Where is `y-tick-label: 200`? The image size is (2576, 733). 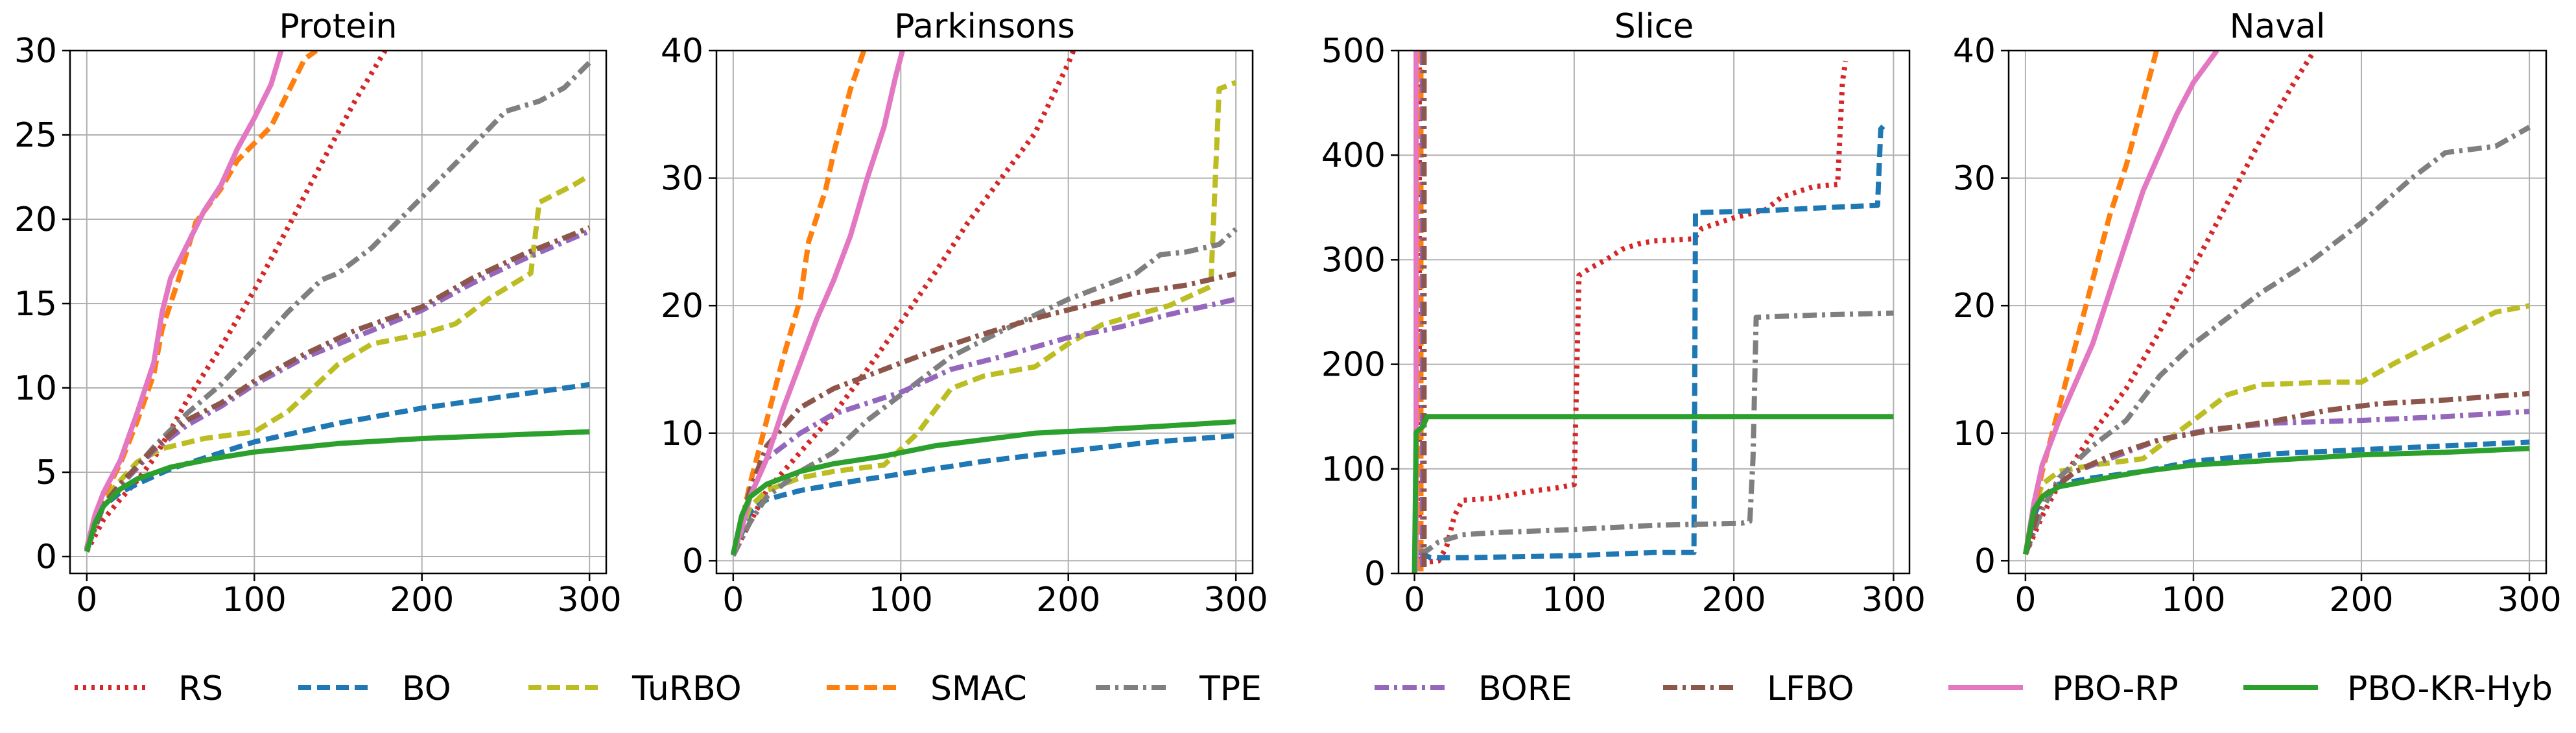
y-tick-label: 200 is located at coordinates (1353, 365).